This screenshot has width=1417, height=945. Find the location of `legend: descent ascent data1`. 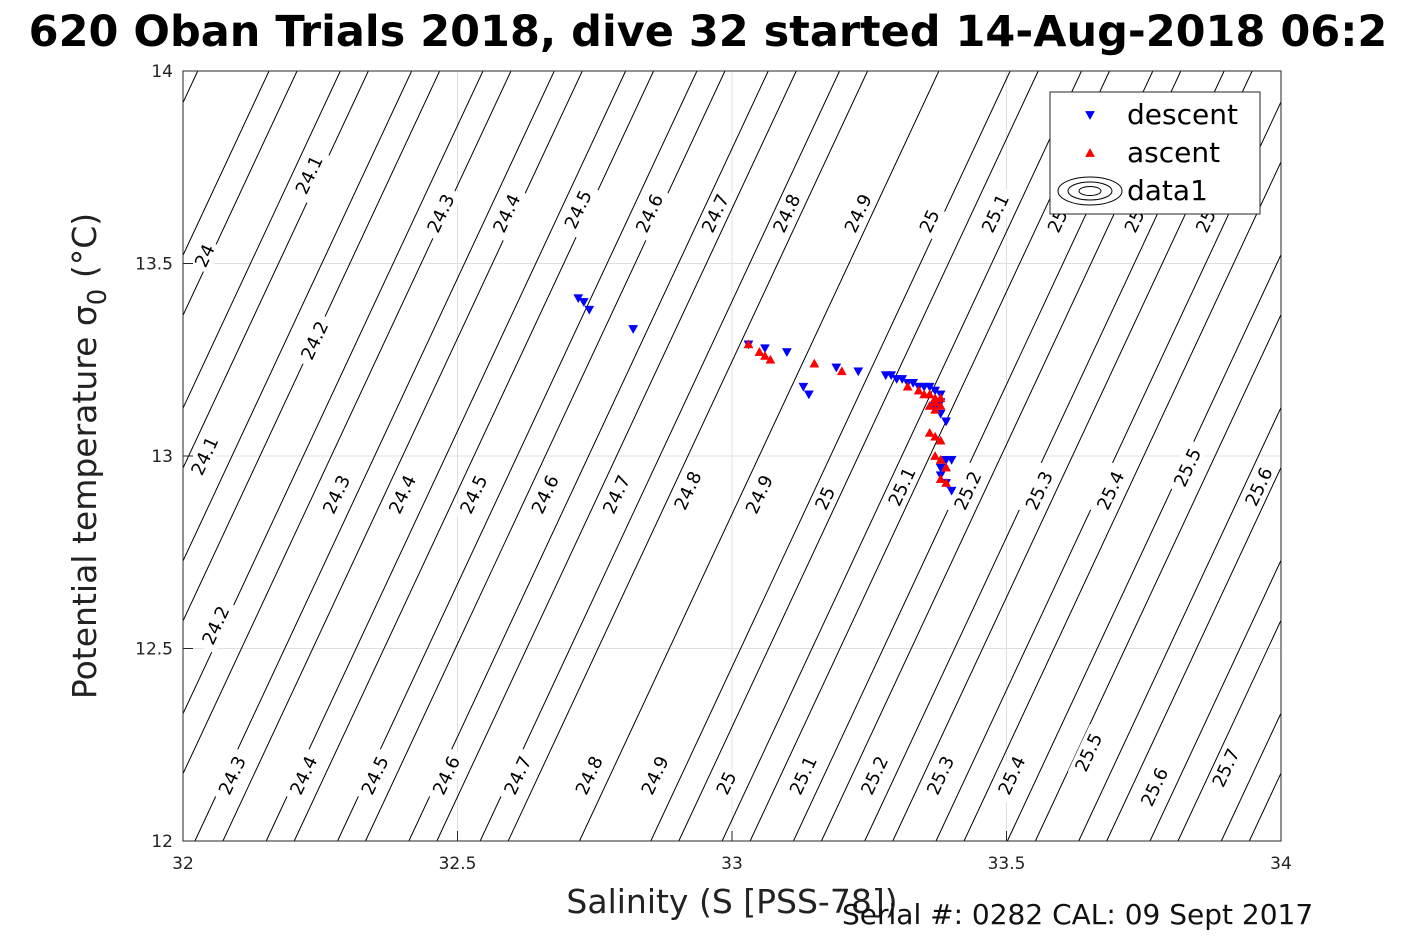

legend: descent ascent data1 is located at coordinates (1155, 153).